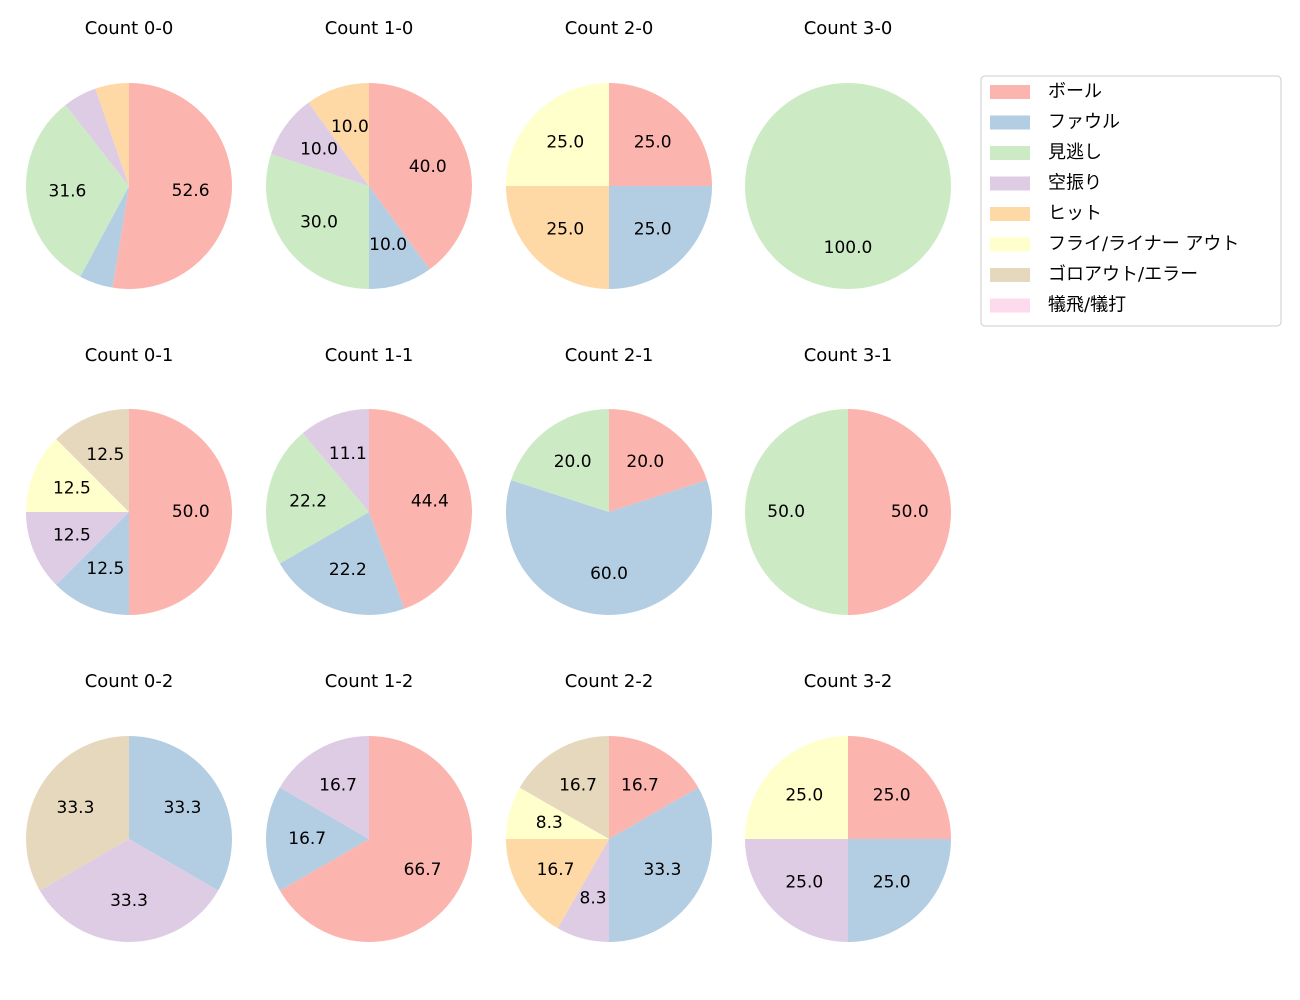 This screenshot has width=1300, height=1000. I want to click on legend-label: 見逃し, so click(1075, 152).